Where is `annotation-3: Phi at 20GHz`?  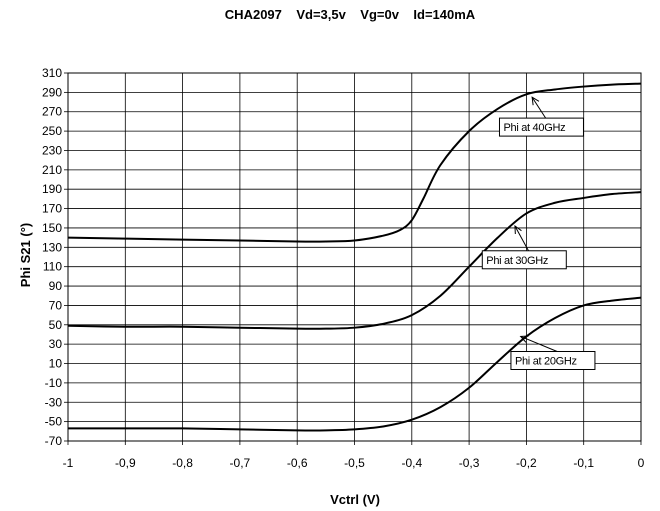
annotation-3: Phi at 20GHz is located at coordinates (553, 352).